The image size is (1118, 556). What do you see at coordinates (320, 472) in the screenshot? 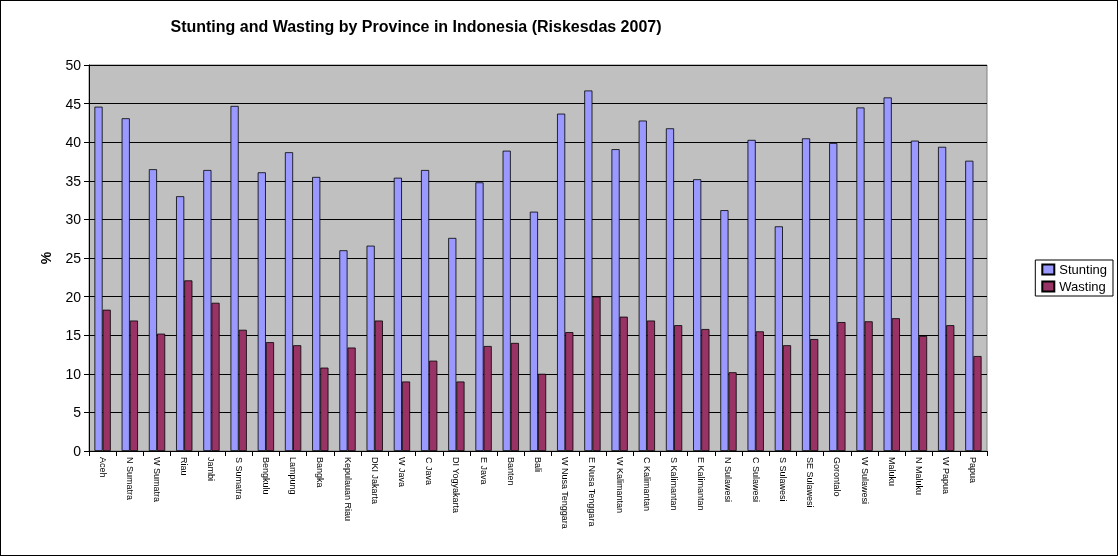
I see `x-tick-label: Bangka` at bounding box center [320, 472].